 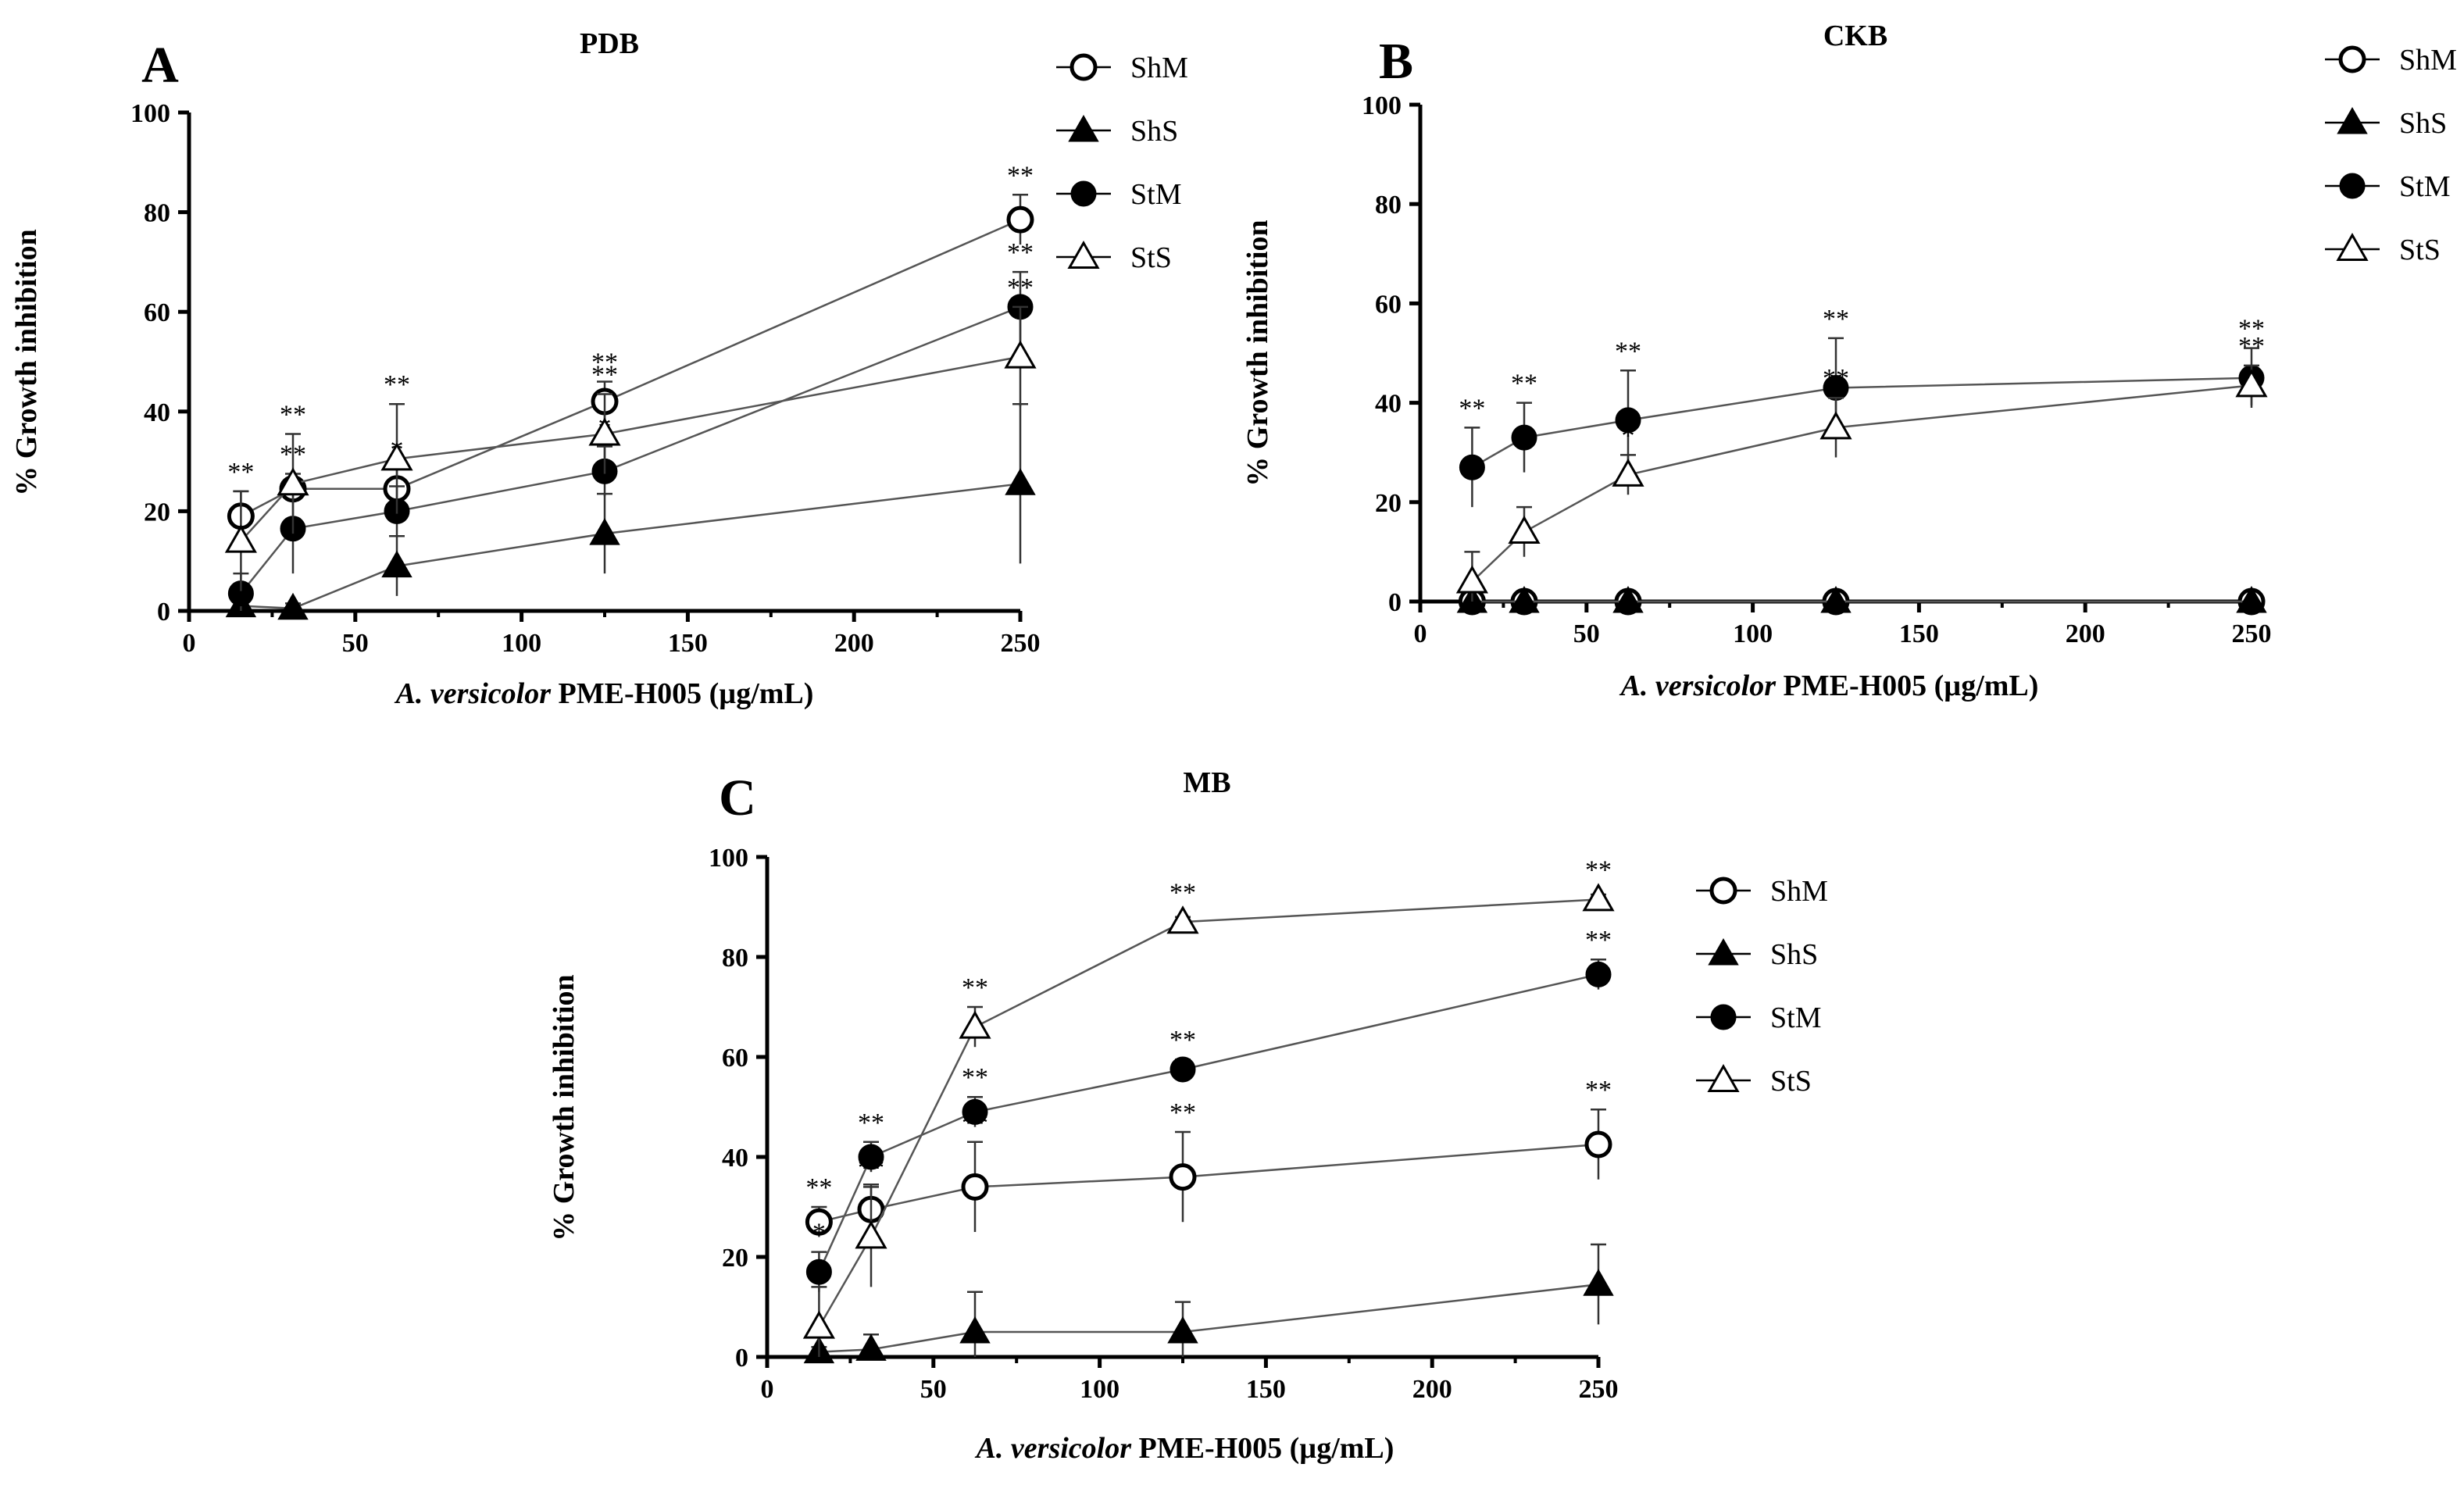 I want to click on panel-a-xtick-label: 250, so click(x=1021, y=643).